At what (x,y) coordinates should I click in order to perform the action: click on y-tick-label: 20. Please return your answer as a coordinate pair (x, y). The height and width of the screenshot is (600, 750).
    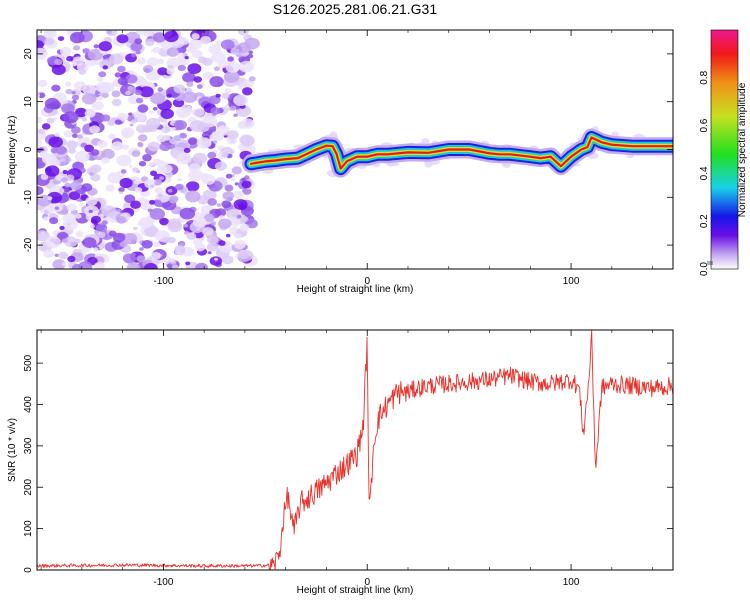
    Looking at the image, I should click on (28, 54).